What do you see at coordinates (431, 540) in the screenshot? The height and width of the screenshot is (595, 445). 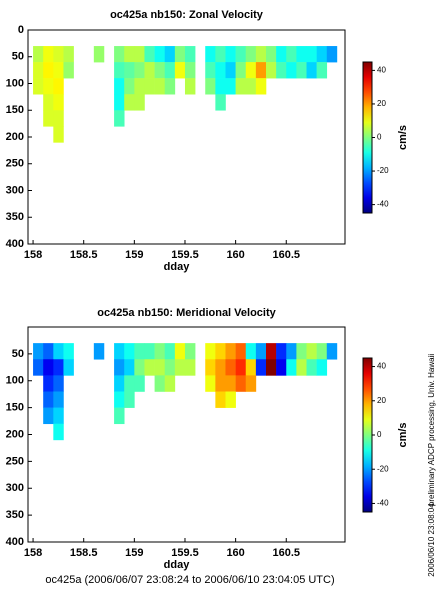 I see `side-date: 2006/06/10 23:08:04` at bounding box center [431, 540].